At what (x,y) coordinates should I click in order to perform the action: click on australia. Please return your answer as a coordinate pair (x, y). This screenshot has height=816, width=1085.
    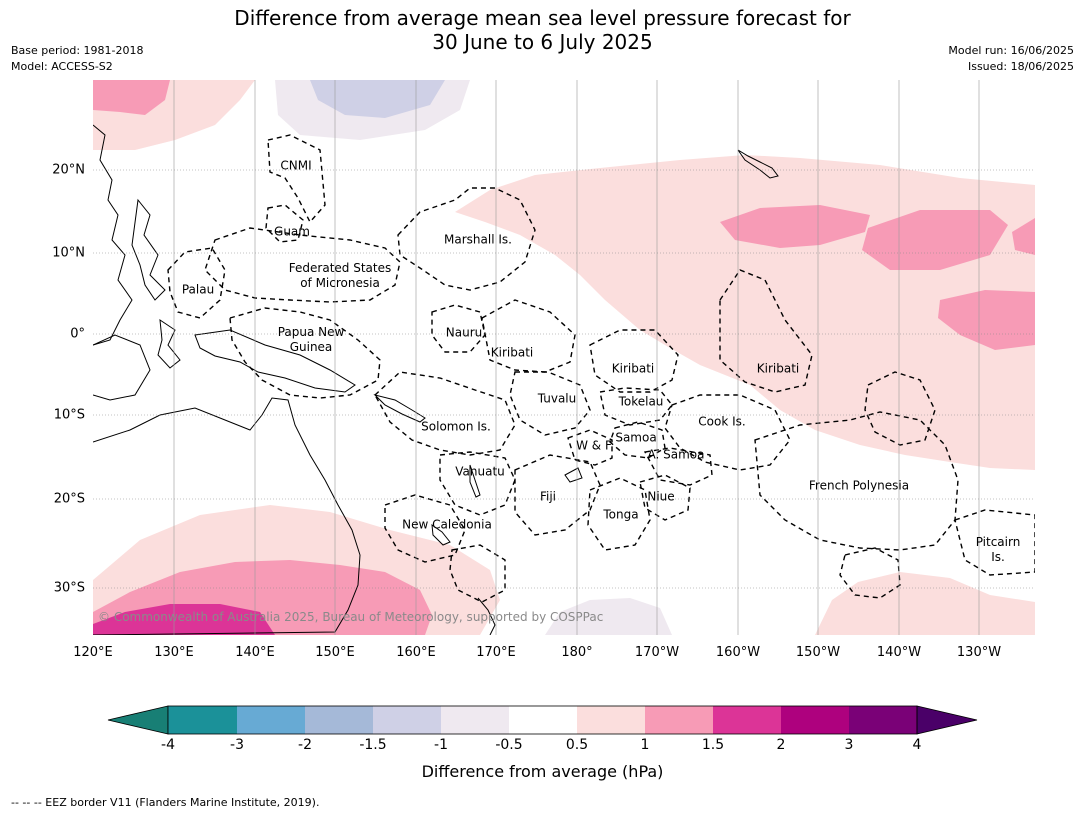
    Looking at the image, I should click on (227, 516).